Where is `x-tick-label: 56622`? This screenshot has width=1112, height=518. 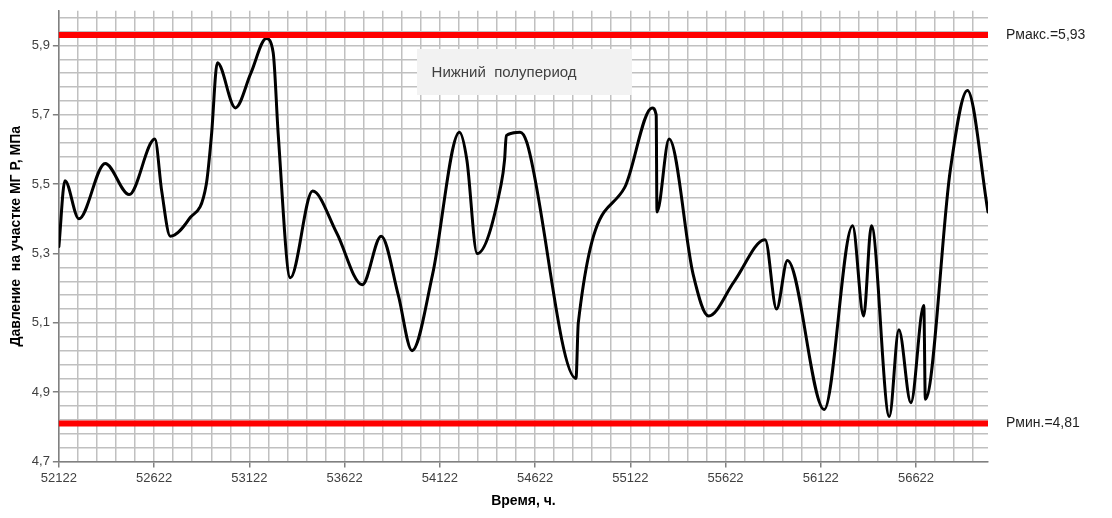 x-tick-label: 56622 is located at coordinates (916, 477).